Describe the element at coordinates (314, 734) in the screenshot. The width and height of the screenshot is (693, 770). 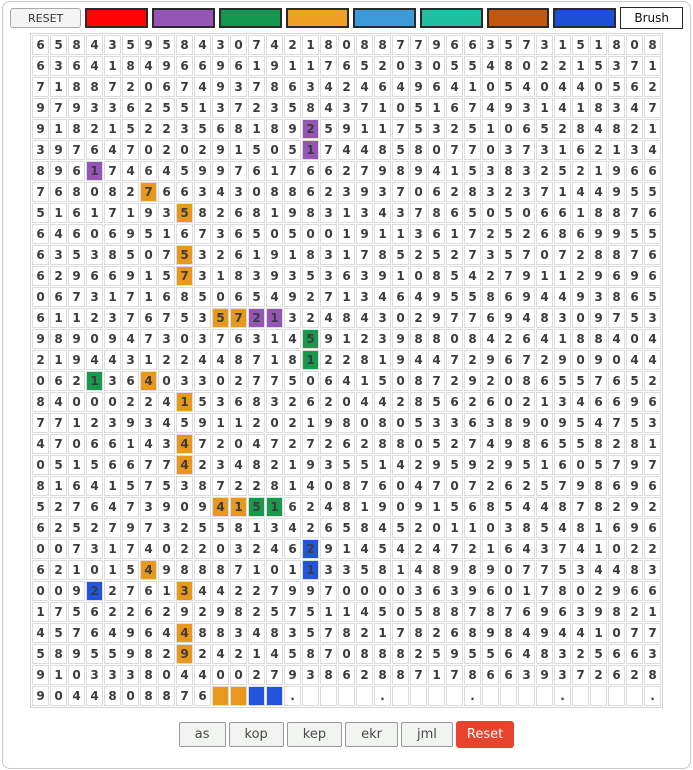
I see `kep-button: kep` at that location.